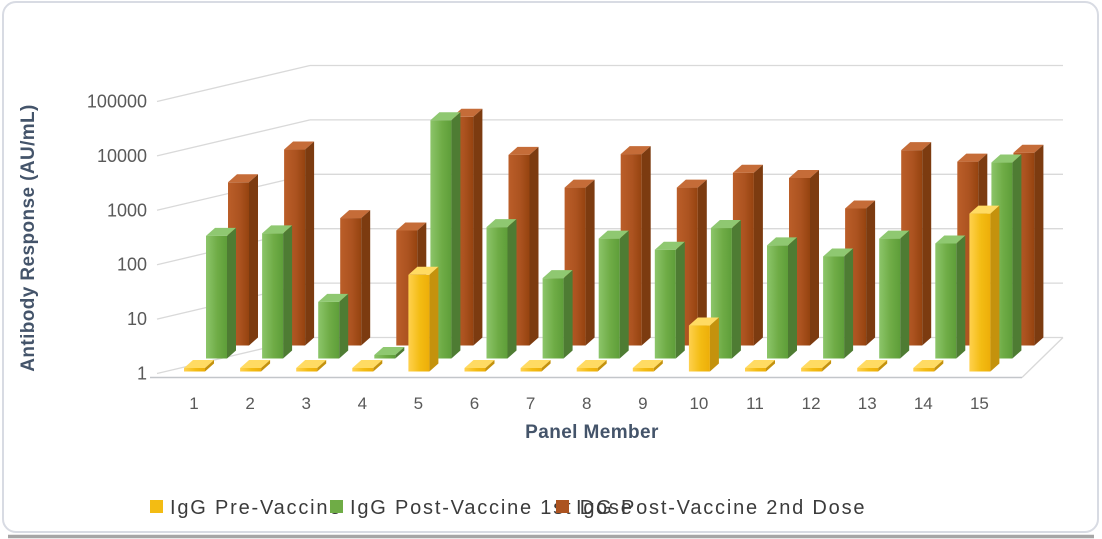 This screenshot has width=1102, height=539. Describe the element at coordinates (474, 403) in the screenshot. I see `x-tick-label: 6` at that location.